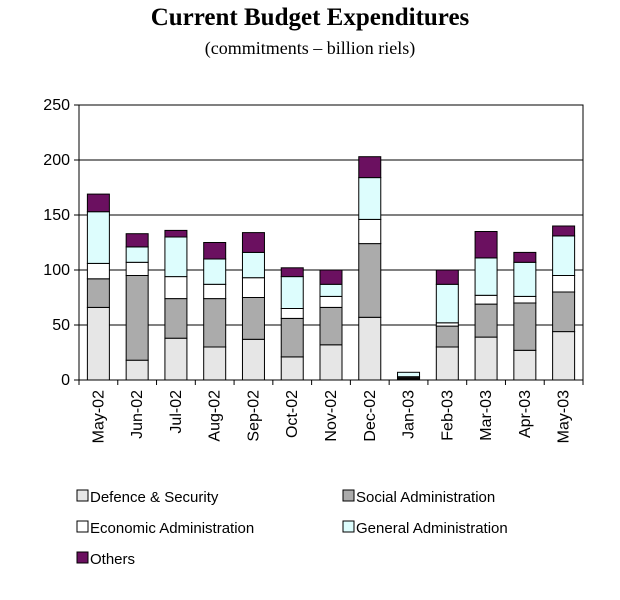  I want to click on y-tick-label: 100, so click(56, 270).